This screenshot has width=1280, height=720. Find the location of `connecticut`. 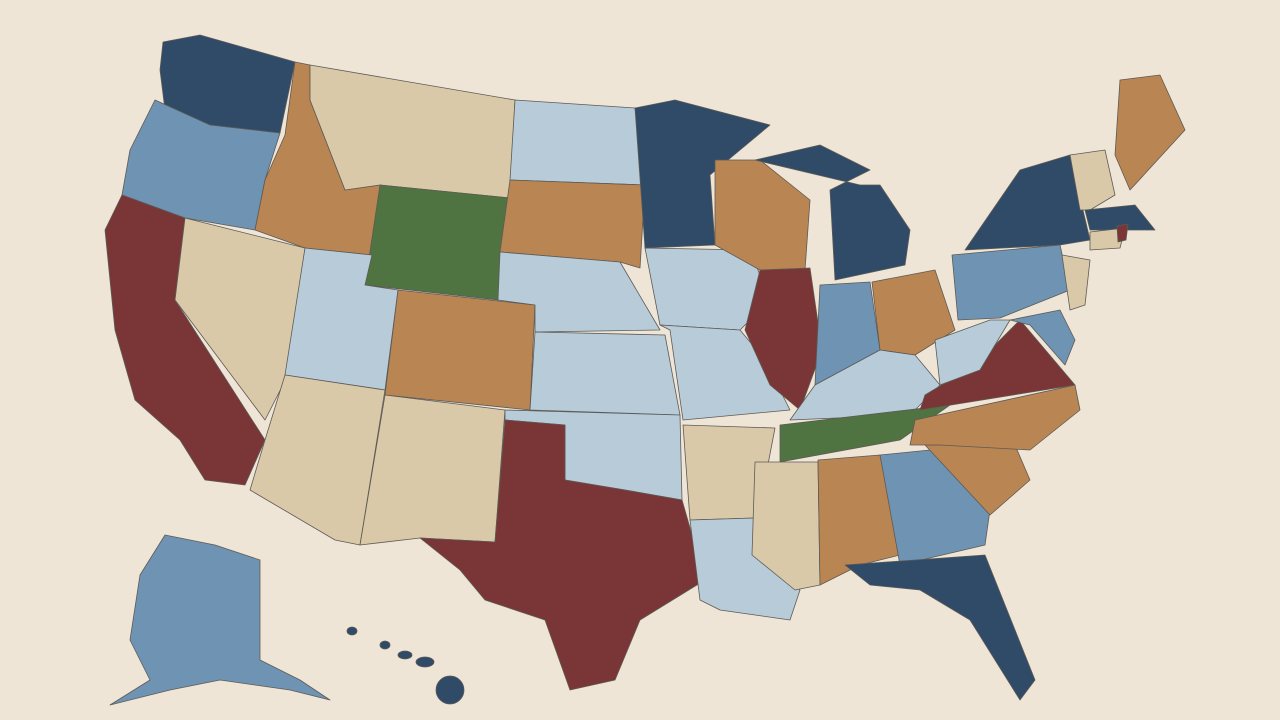

connecticut is located at coordinates (1107, 239).